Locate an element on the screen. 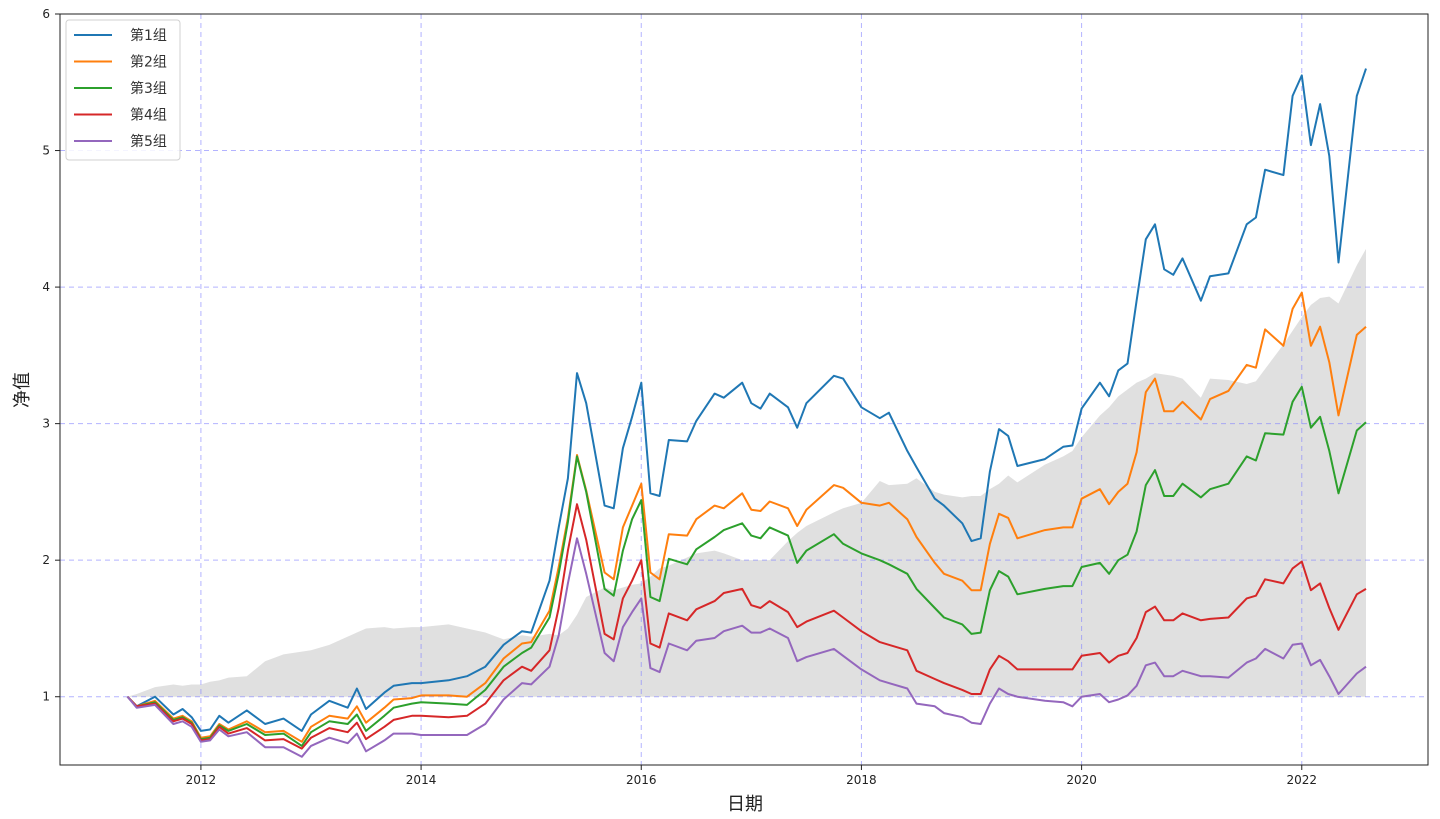 This screenshot has height=819, width=1440. x-axis-ticks: 2012 2014 2016 2018 2020 2022 is located at coordinates (751, 776).